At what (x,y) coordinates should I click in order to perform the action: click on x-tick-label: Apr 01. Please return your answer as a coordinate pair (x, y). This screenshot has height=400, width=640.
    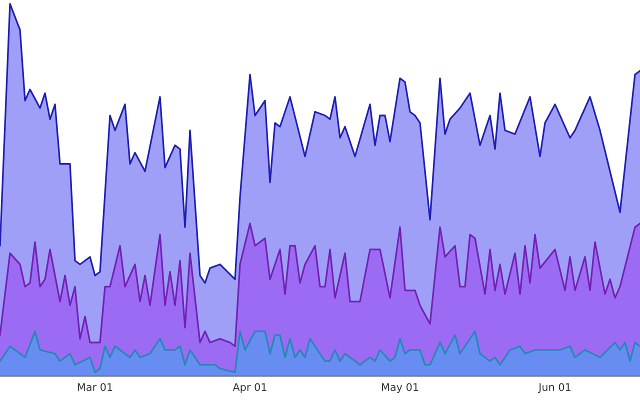
    Looking at the image, I should click on (249, 388).